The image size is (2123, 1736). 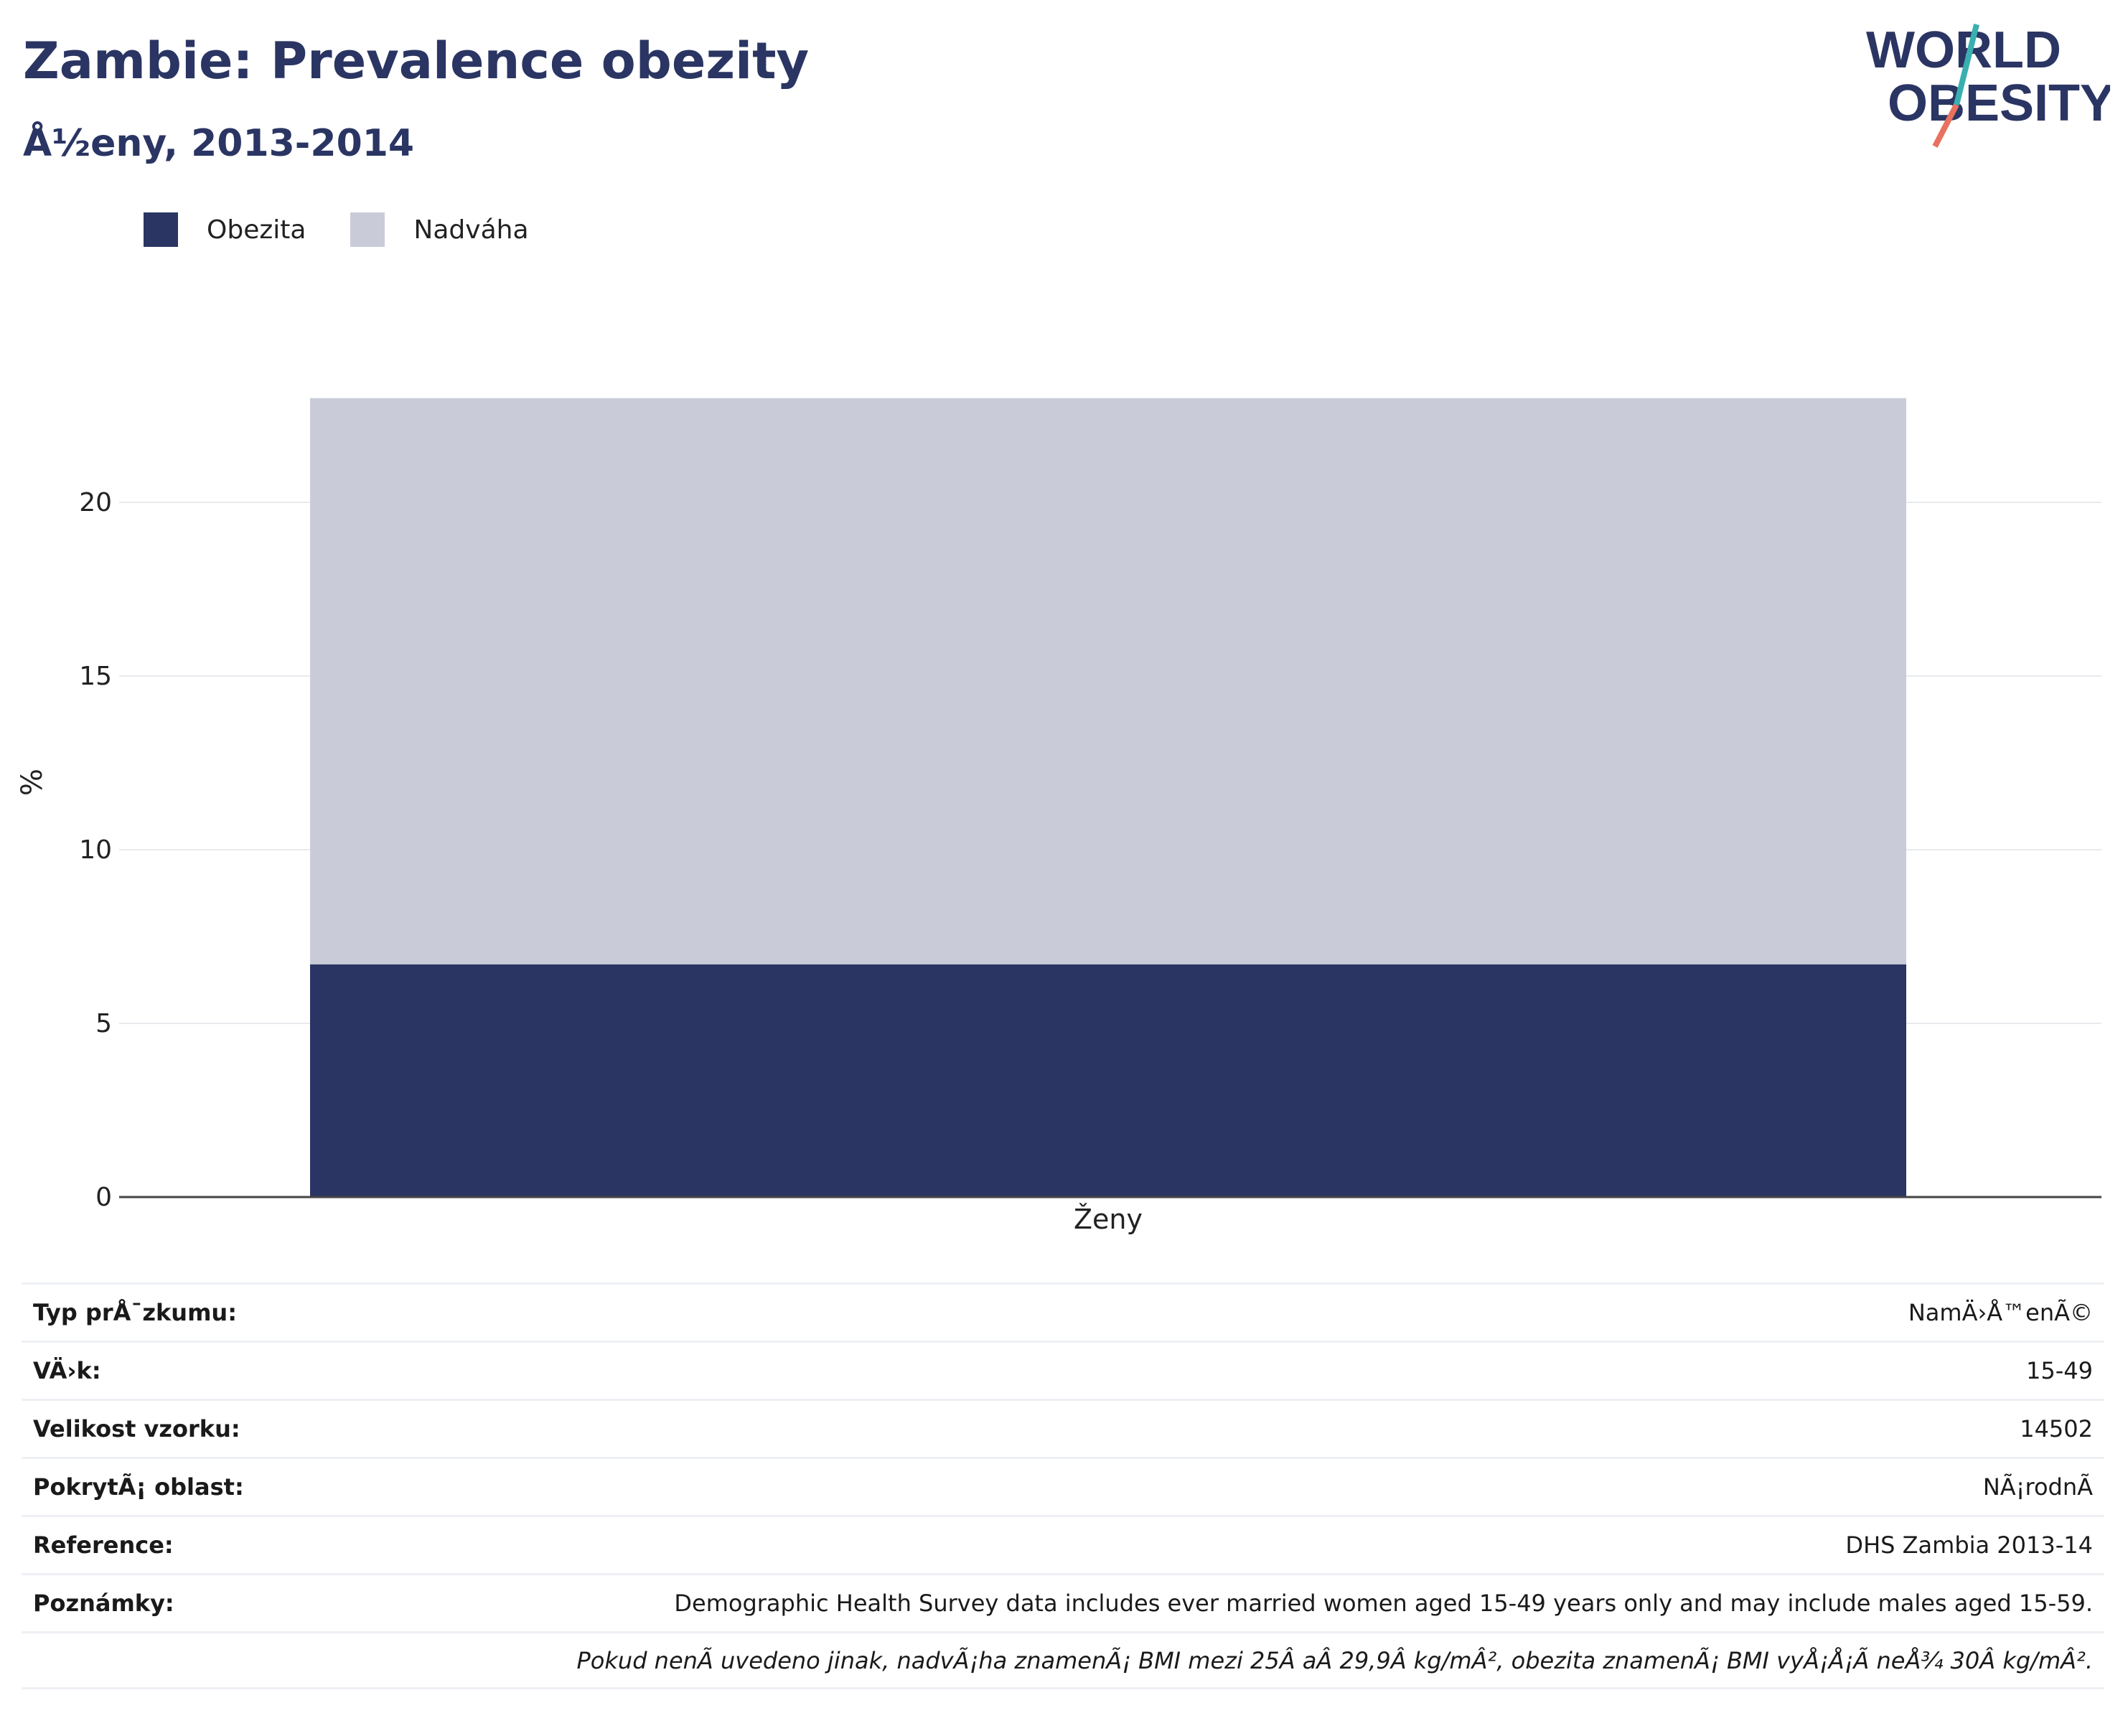 What do you see at coordinates (471, 230) in the screenshot?
I see `legend-label-nadvaha: Nadváha` at bounding box center [471, 230].